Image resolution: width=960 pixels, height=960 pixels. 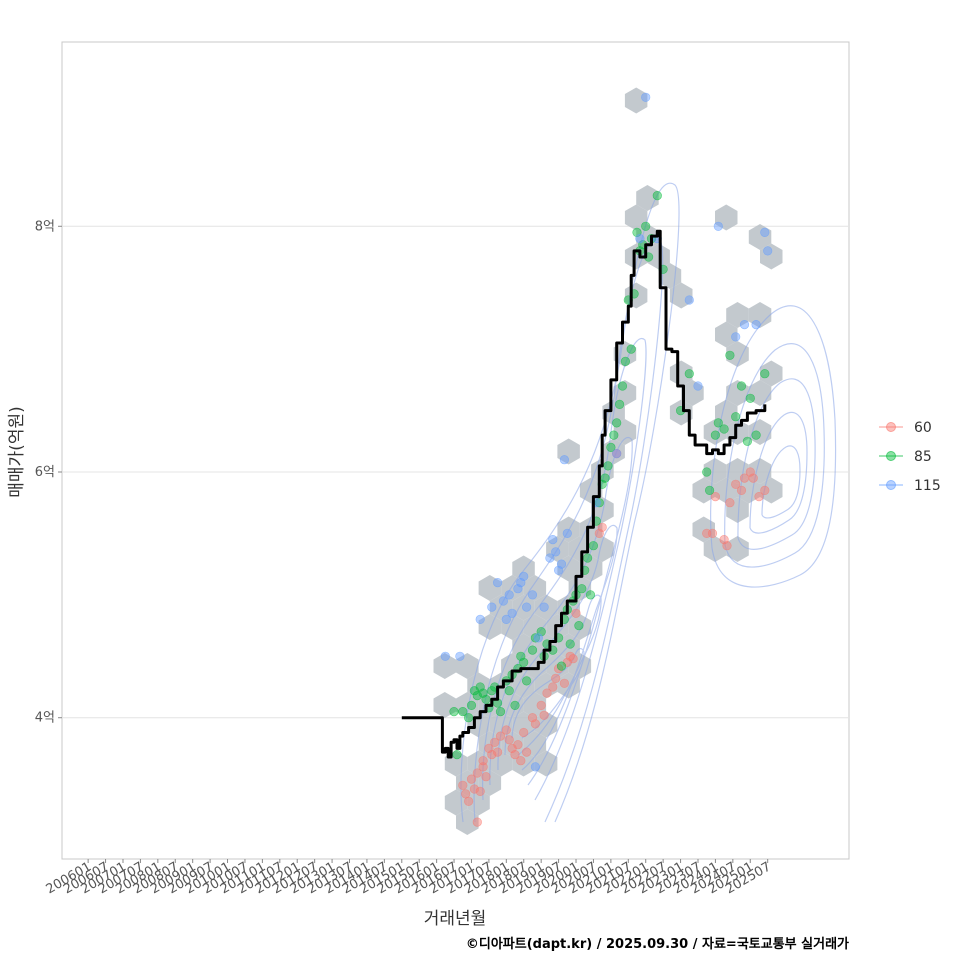 What do you see at coordinates (927, 486) in the screenshot?
I see `legend-label-115: 115` at bounding box center [927, 486].